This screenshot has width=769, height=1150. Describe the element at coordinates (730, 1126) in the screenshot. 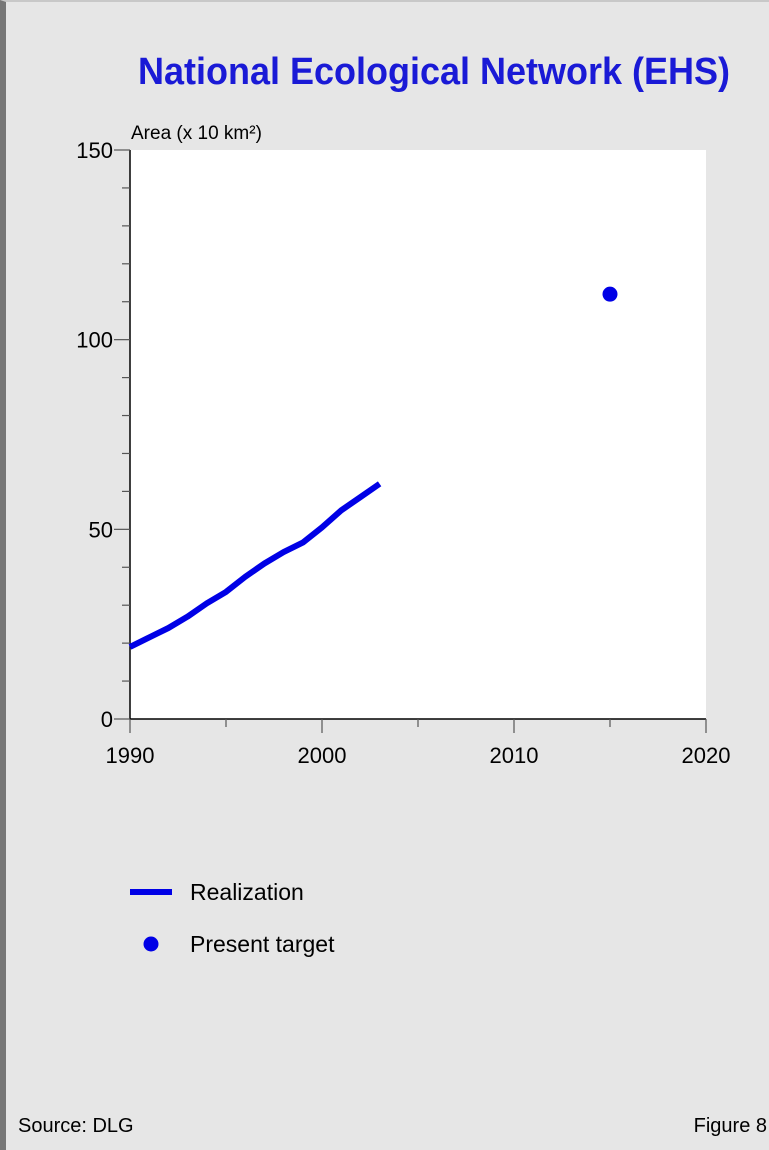

I see `figure-number: Figure 8` at that location.